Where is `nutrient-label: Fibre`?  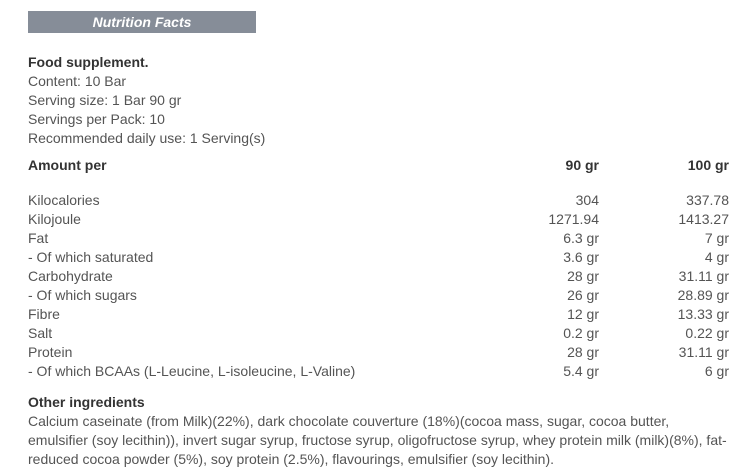 nutrient-label: Fibre is located at coordinates (44, 314).